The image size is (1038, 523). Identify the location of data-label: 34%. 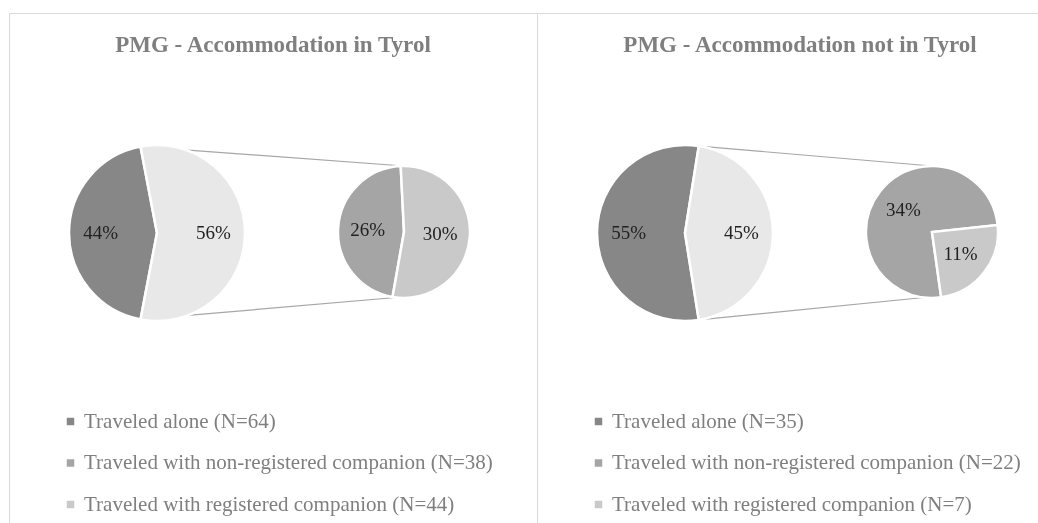
(903, 209).